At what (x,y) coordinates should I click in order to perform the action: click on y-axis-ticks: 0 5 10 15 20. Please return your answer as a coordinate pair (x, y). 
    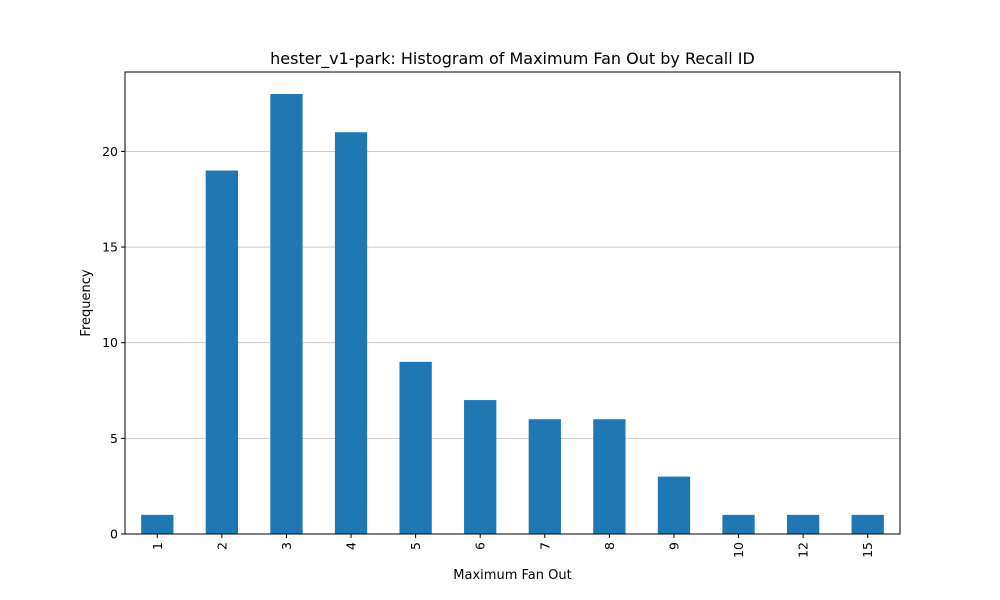
    Looking at the image, I should click on (113, 343).